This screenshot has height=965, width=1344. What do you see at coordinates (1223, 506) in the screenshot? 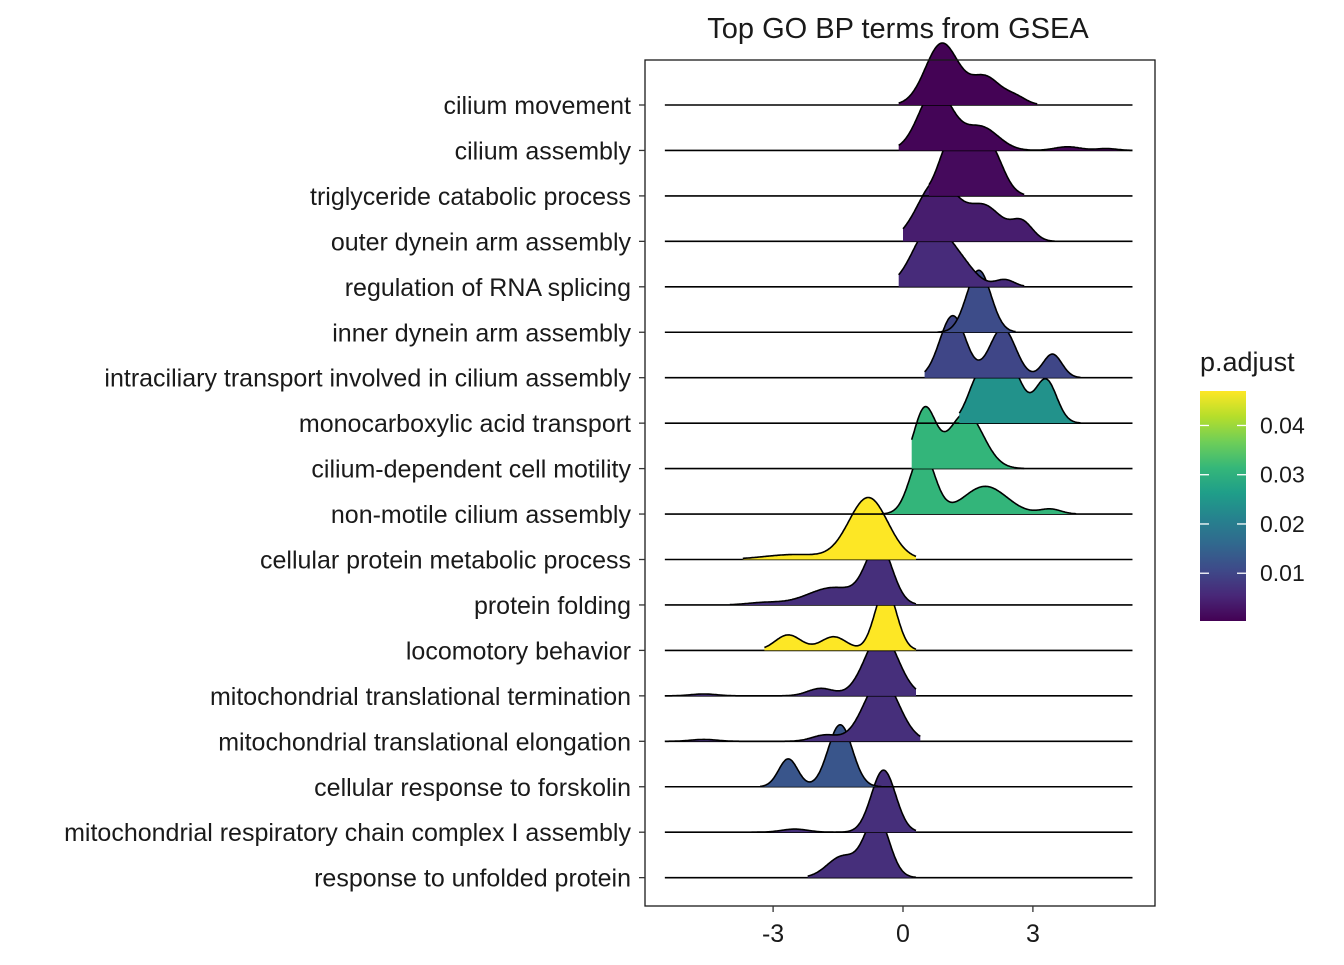
I see `legend-colorbar` at bounding box center [1223, 506].